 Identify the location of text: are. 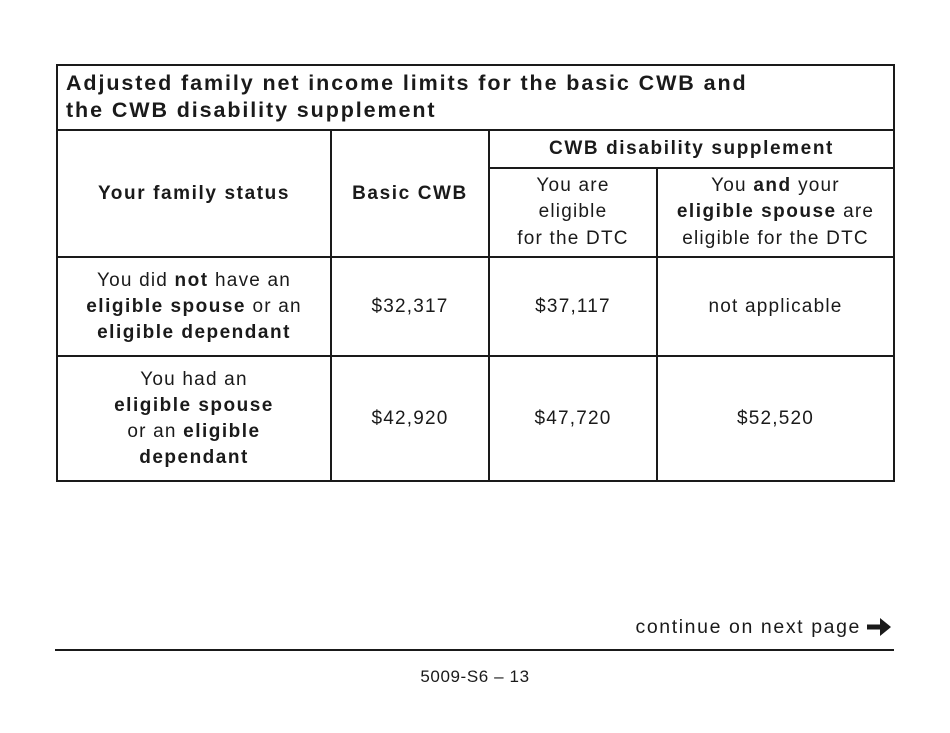
(855, 212).